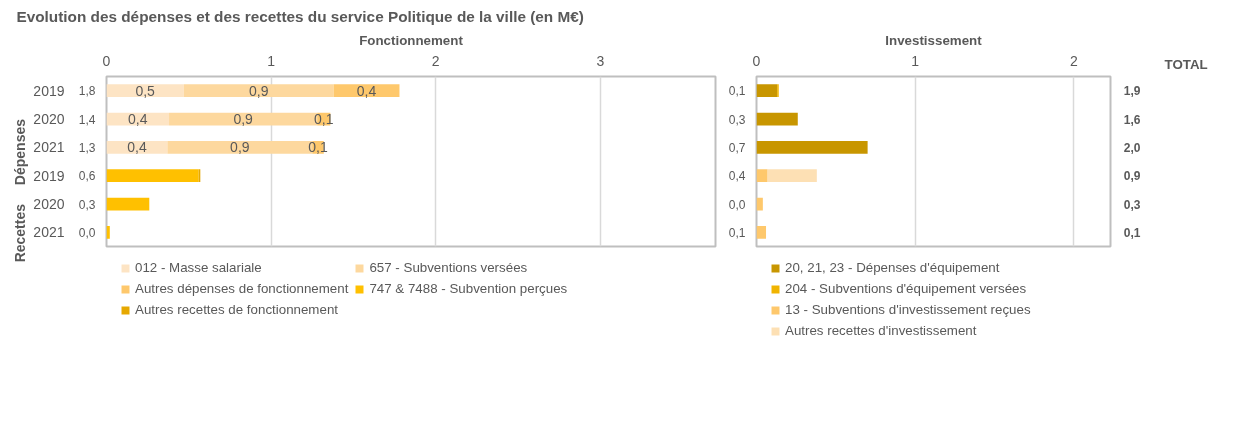 The width and height of the screenshot is (1240, 423). Describe the element at coordinates (908, 309) in the screenshot. I see `legend-label: 13 - Subventions d'investissement reçues` at that location.